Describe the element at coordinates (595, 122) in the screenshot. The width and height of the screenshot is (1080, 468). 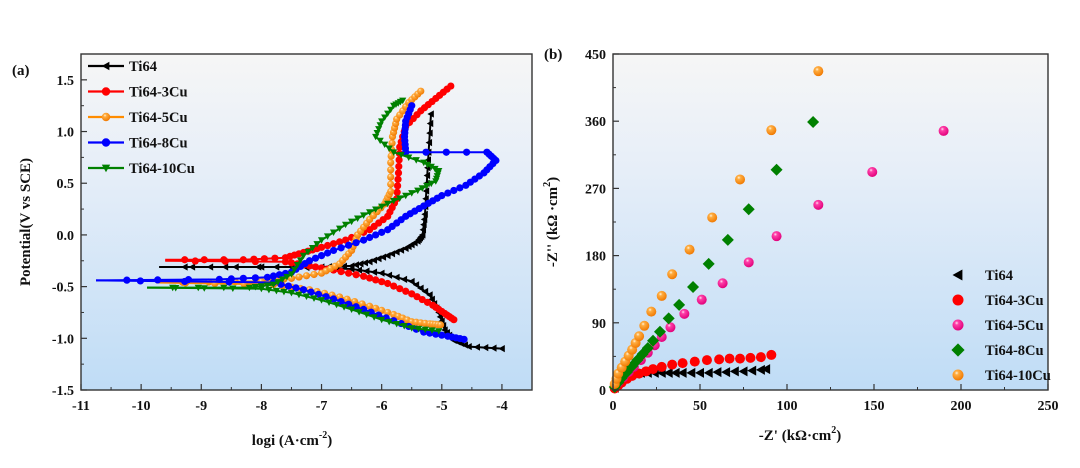
I see `y-tick-label: 360` at that location.